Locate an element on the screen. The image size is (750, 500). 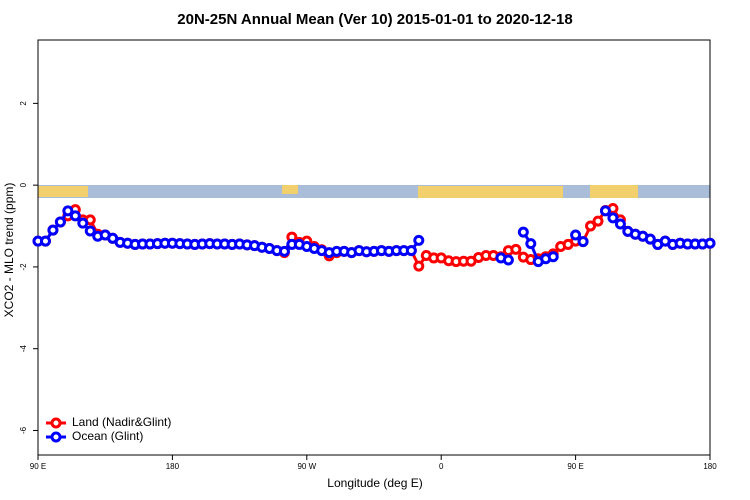
x-tick-label: 90 W is located at coordinates (306, 466).